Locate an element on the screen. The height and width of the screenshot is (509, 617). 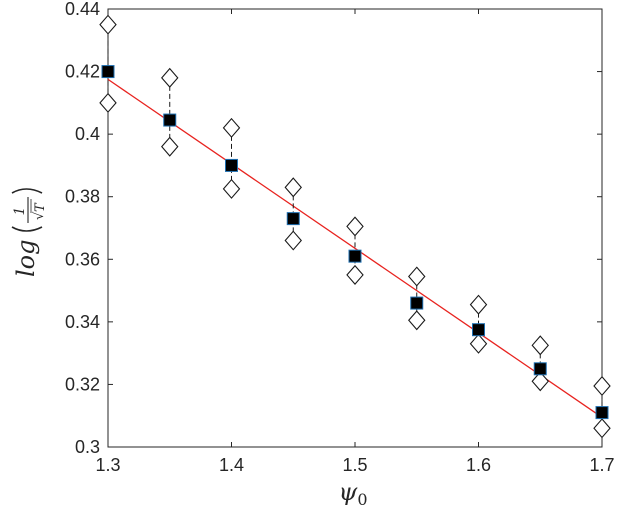
x-tick-label: 1.7 is located at coordinates (601, 465).